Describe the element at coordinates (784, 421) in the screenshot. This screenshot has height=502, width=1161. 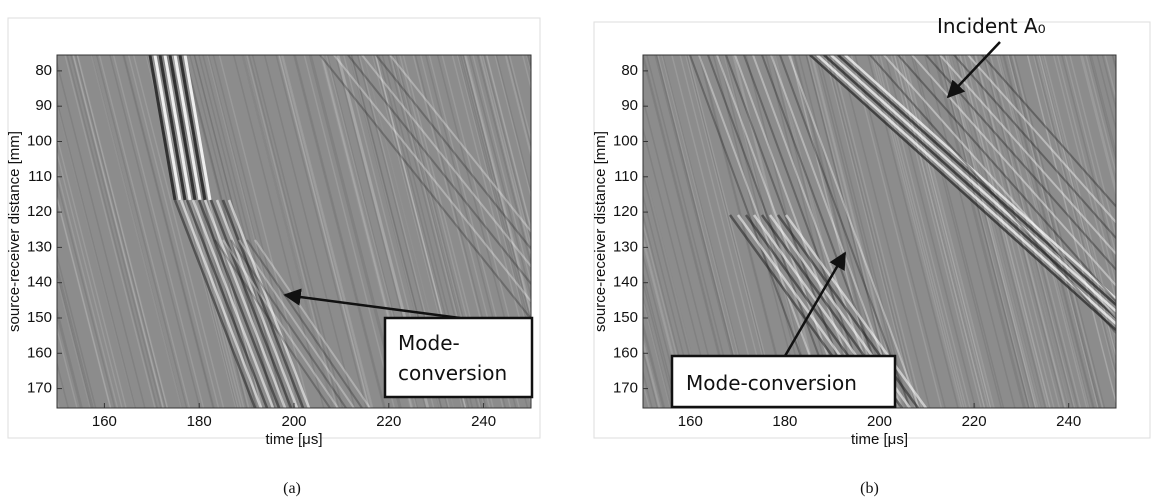
I see `x-tick-label: 180` at that location.